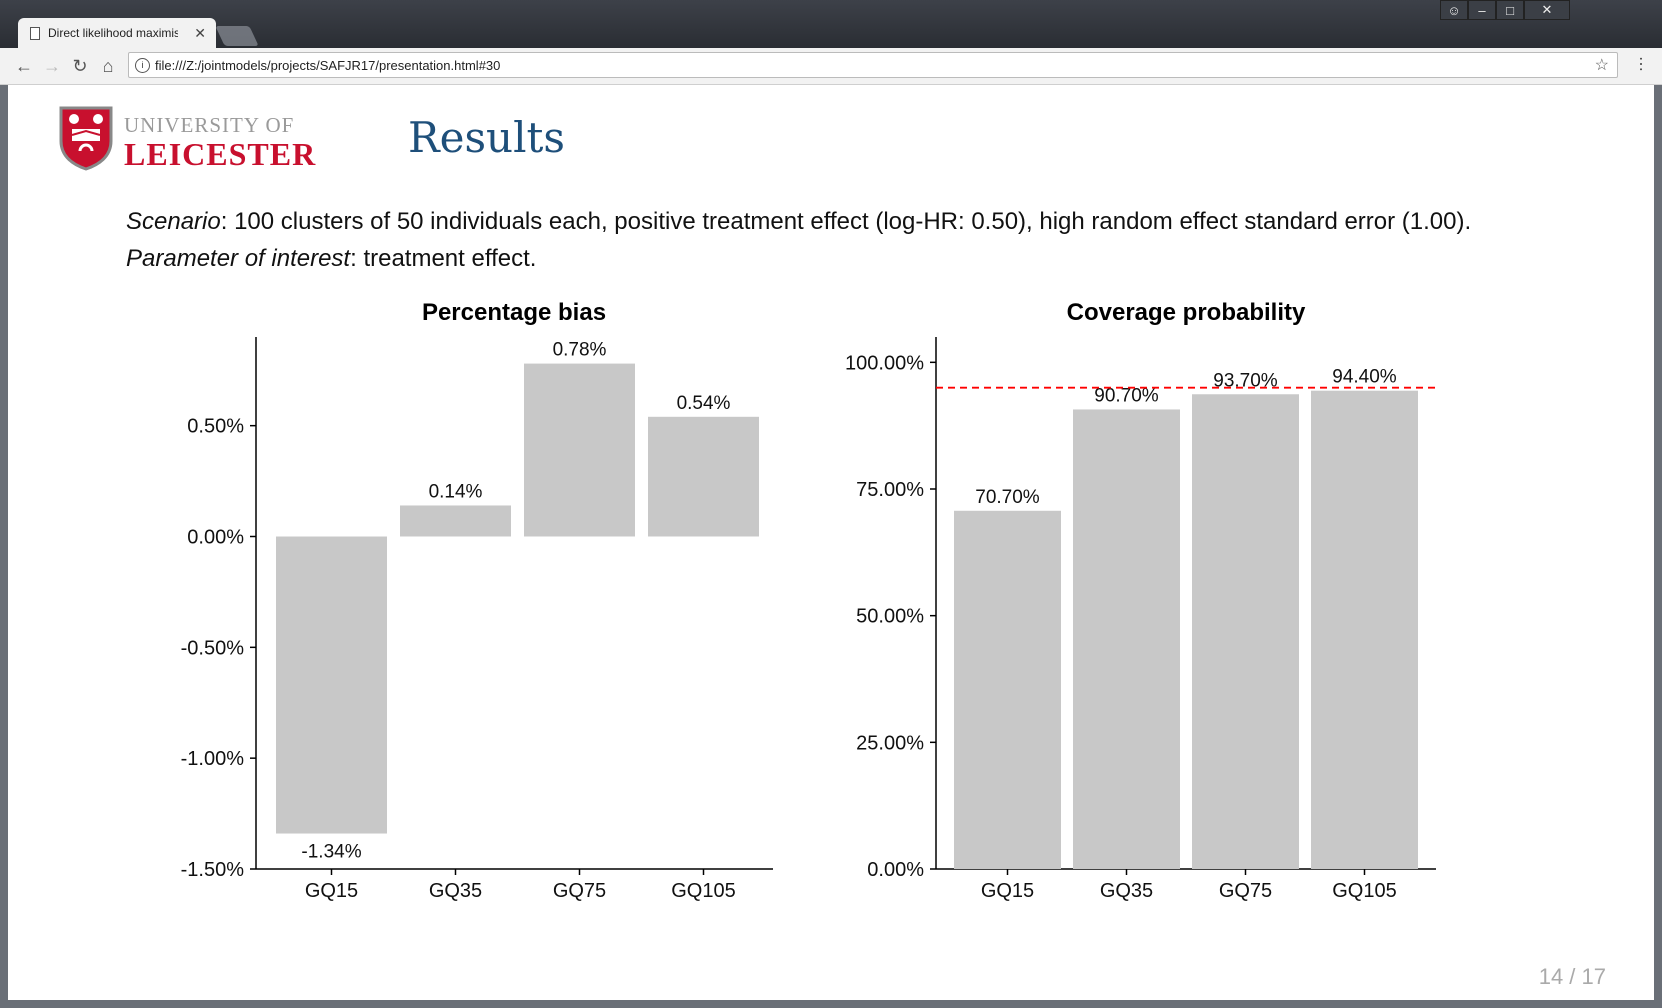 The height and width of the screenshot is (1008, 1662). What do you see at coordinates (213, 870) in the screenshot?
I see `y-tick-label: -1.50%` at bounding box center [213, 870].